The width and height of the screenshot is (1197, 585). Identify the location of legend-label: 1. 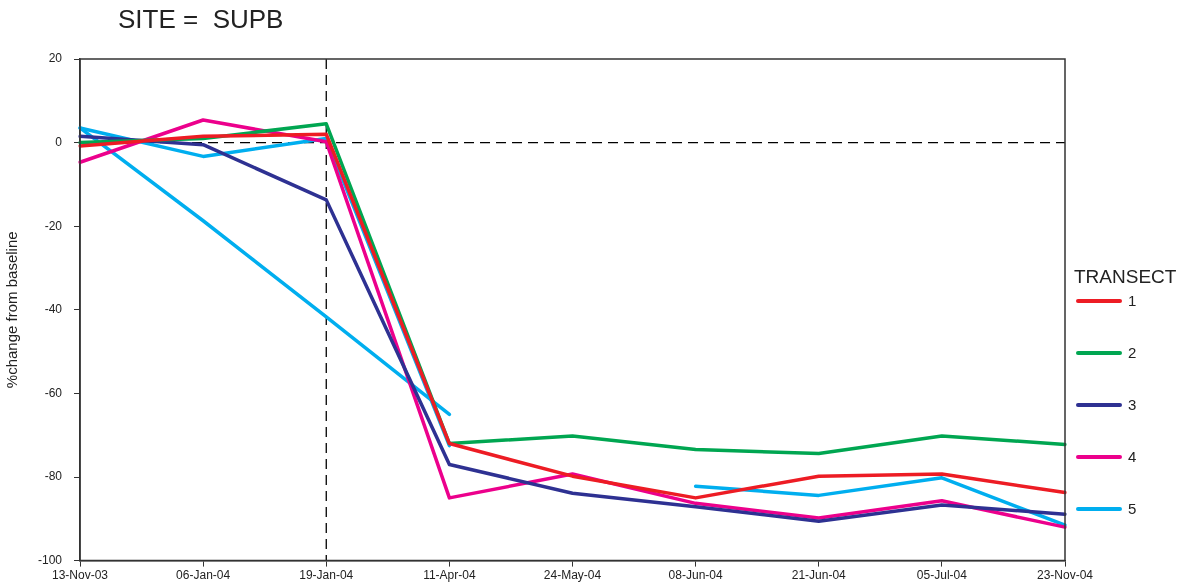
(1132, 300).